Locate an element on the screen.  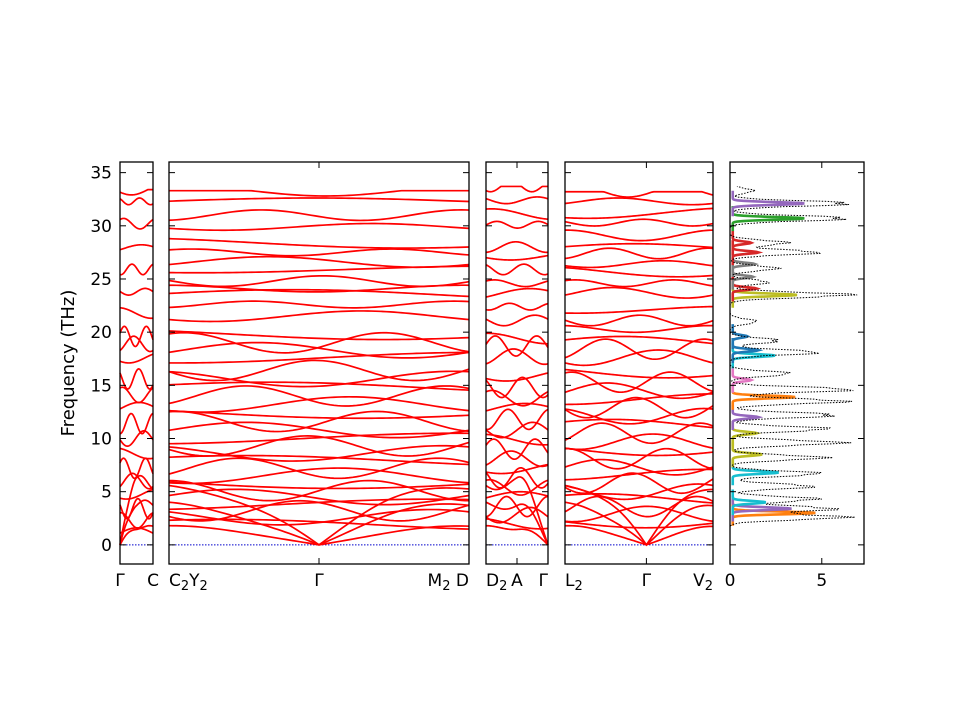
x-tick-label-start: L2 is located at coordinates (574, 582).